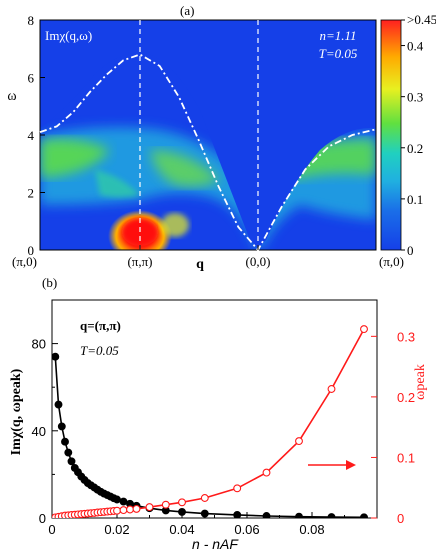 This screenshot has height=558, width=436. Describe the element at coordinates (31, 78) in the screenshot. I see `heatmap-y-tick-label: 6` at that location.